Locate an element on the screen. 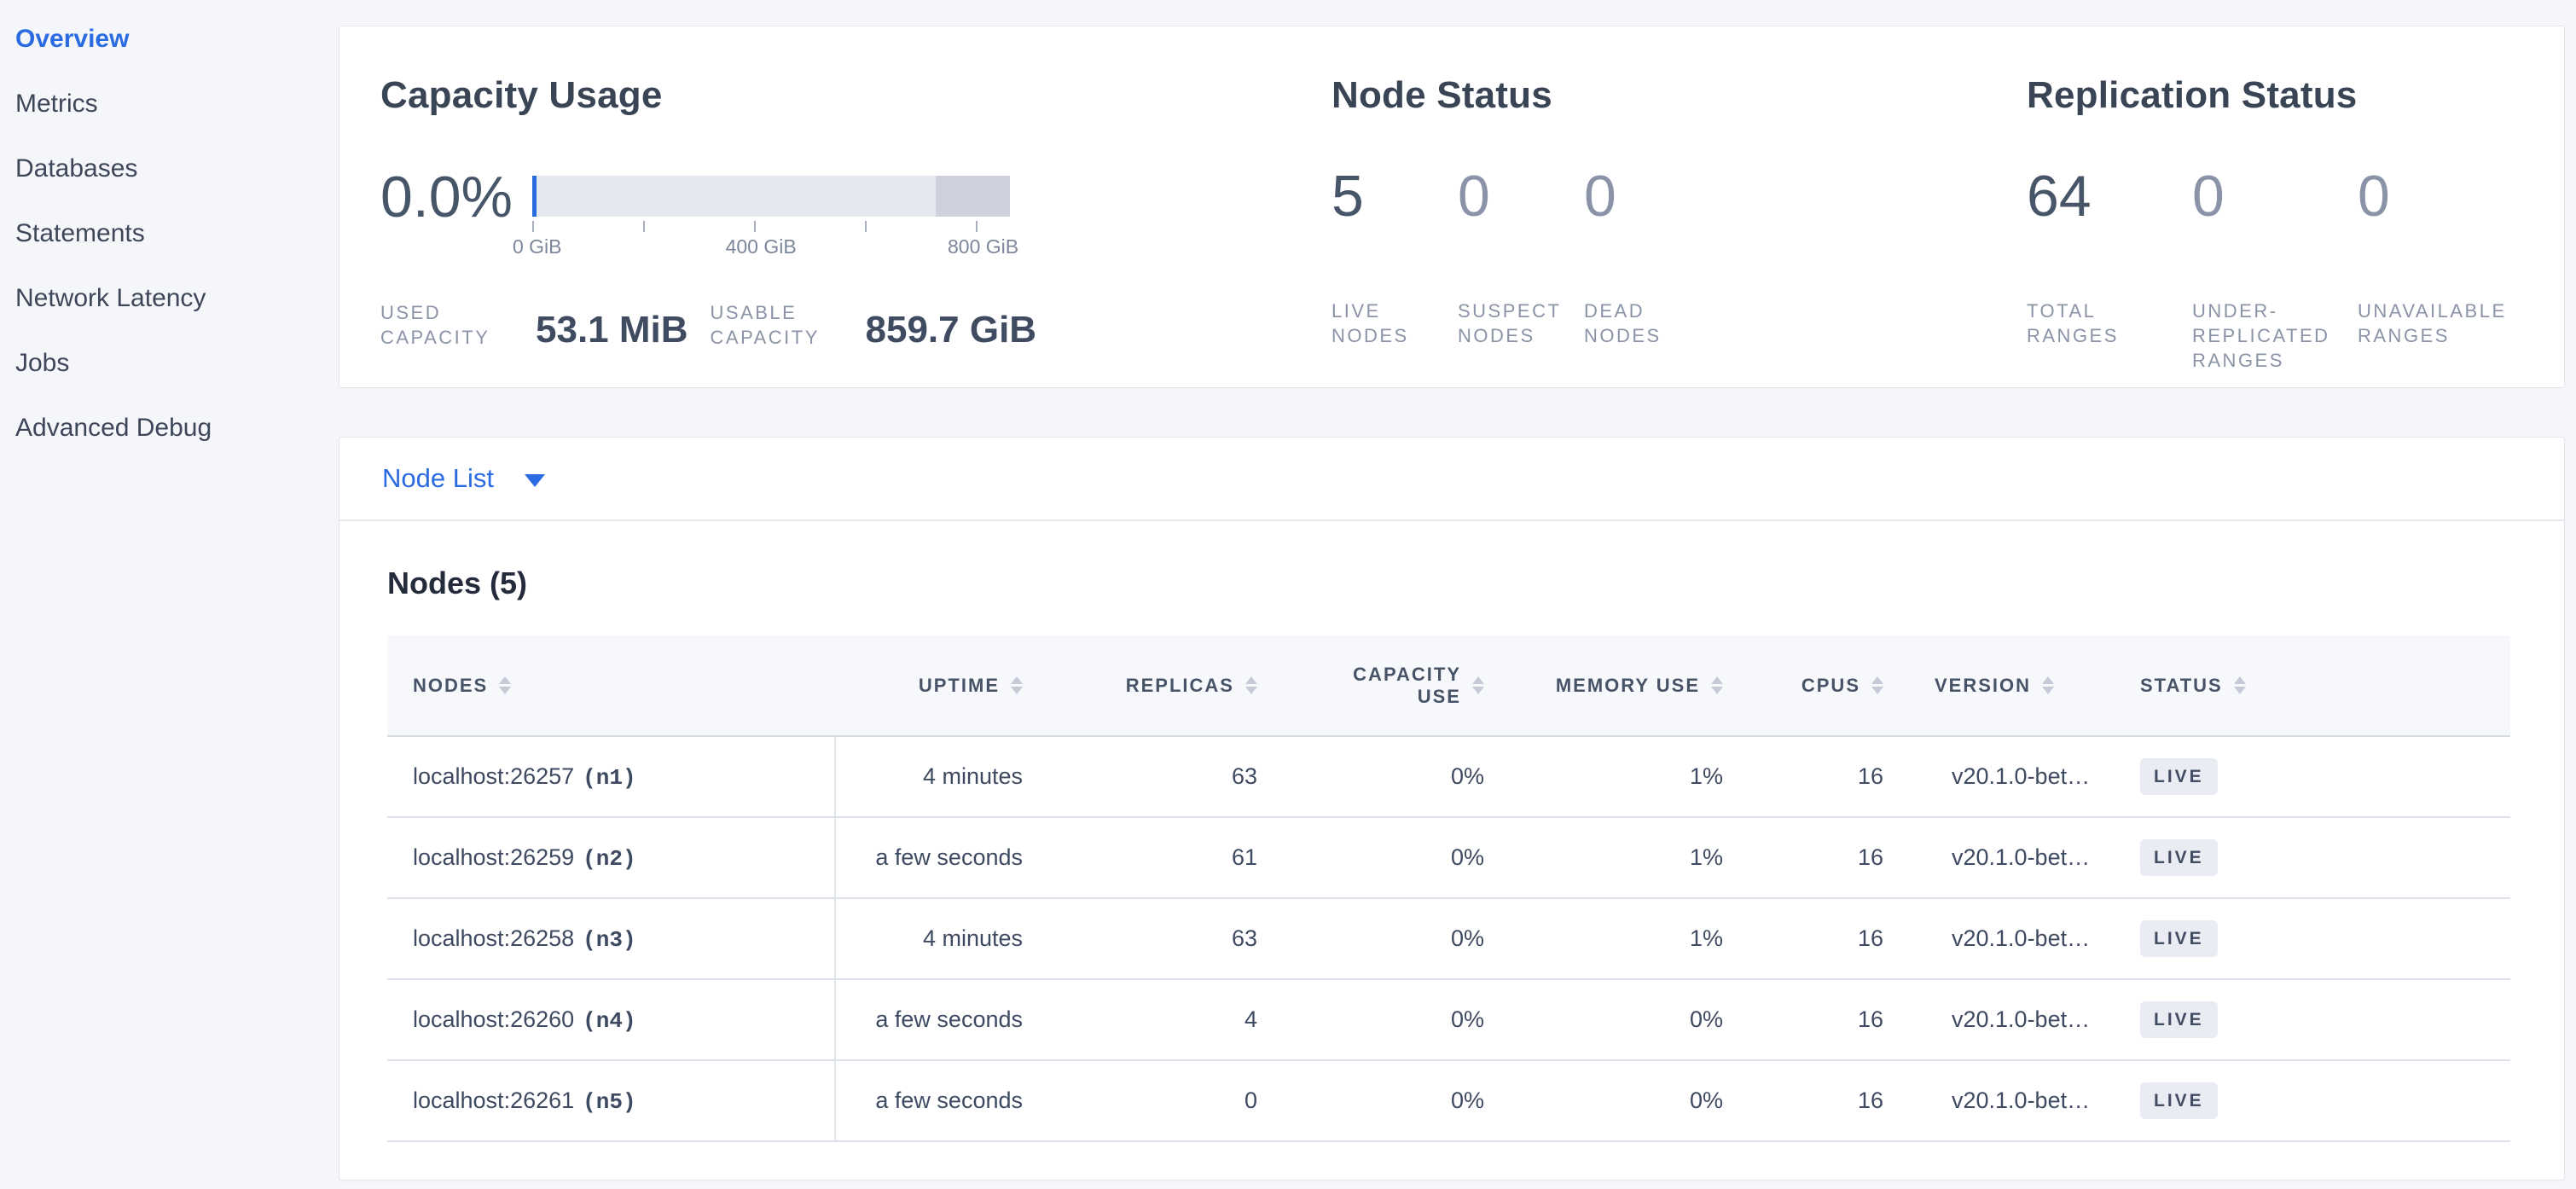 Image resolution: width=2576 pixels, height=1189 pixels. uptime-cell: a few seconds is located at coordinates (941, 1020).